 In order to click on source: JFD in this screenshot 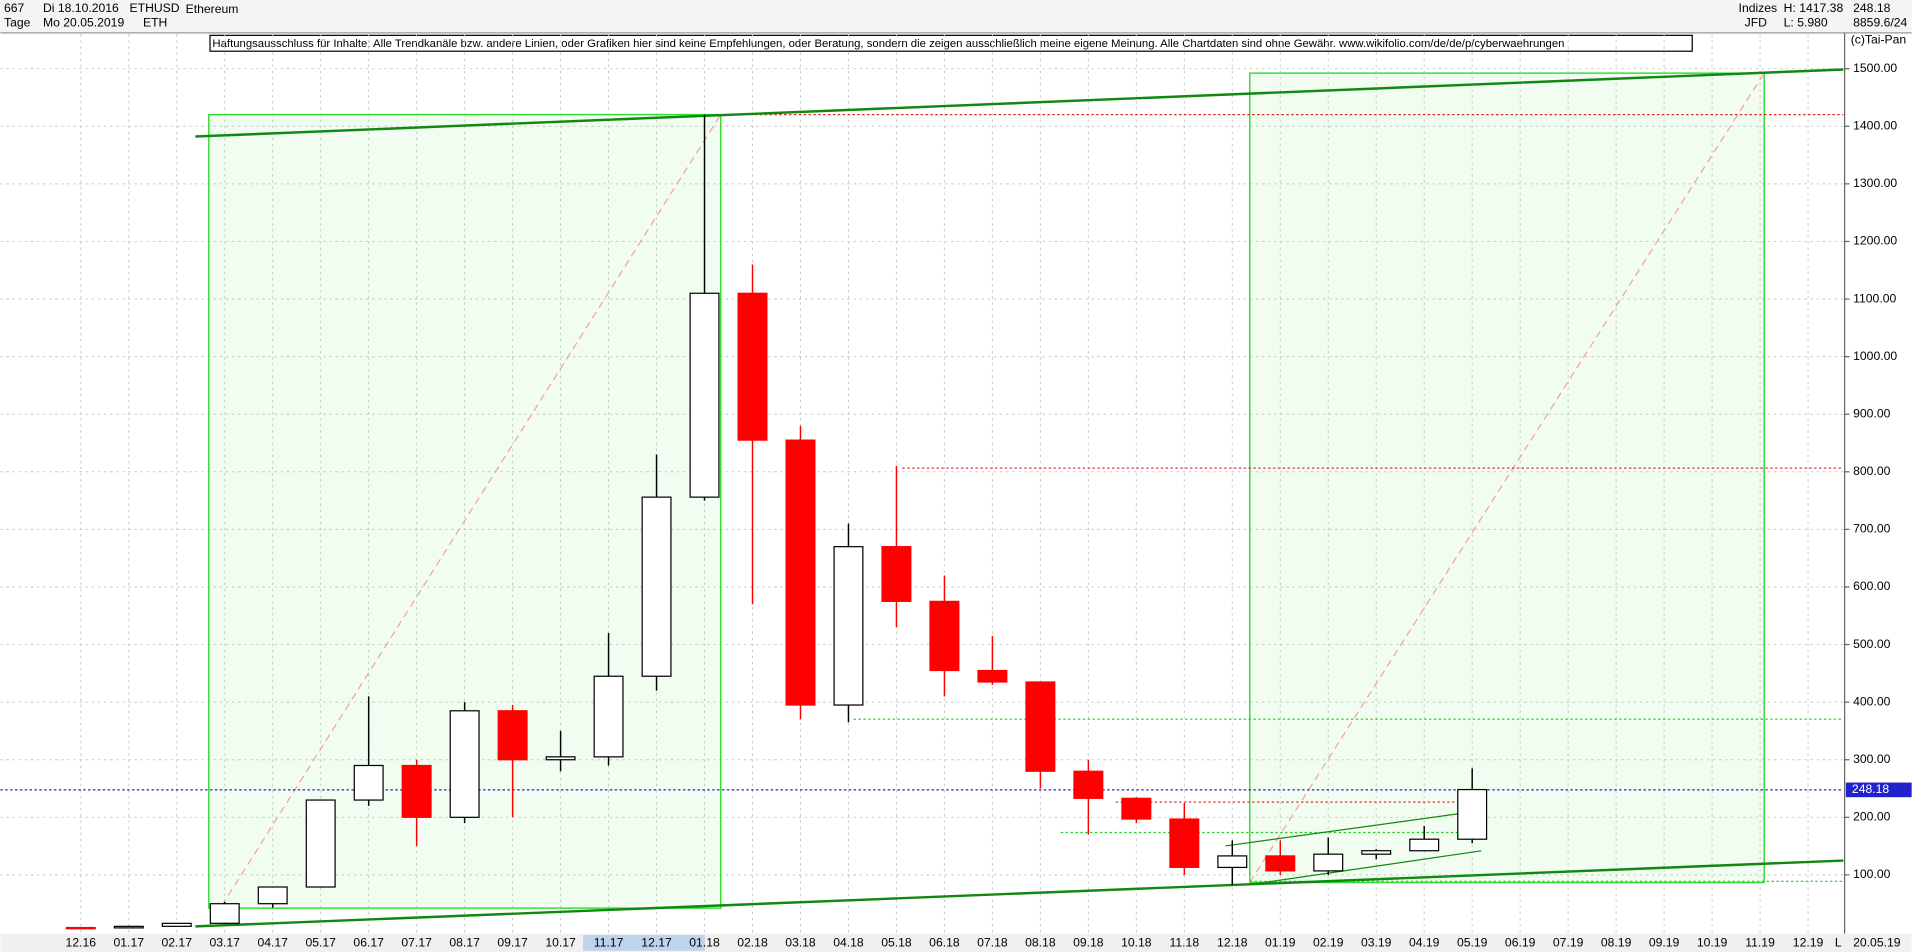, I will do `click(1756, 22)`.